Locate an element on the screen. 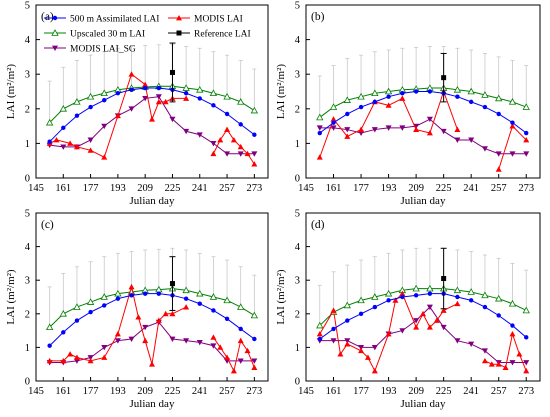  x-tick-label: 209 is located at coordinates (145, 188).